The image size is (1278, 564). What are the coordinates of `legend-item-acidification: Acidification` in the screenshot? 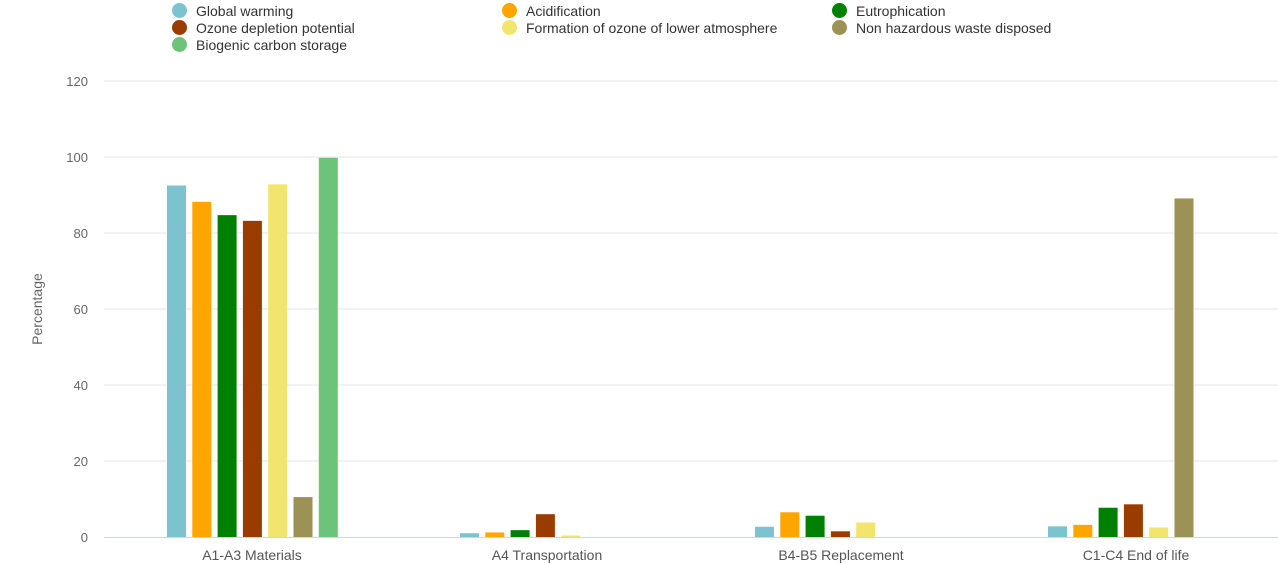 It's located at (551, 10).